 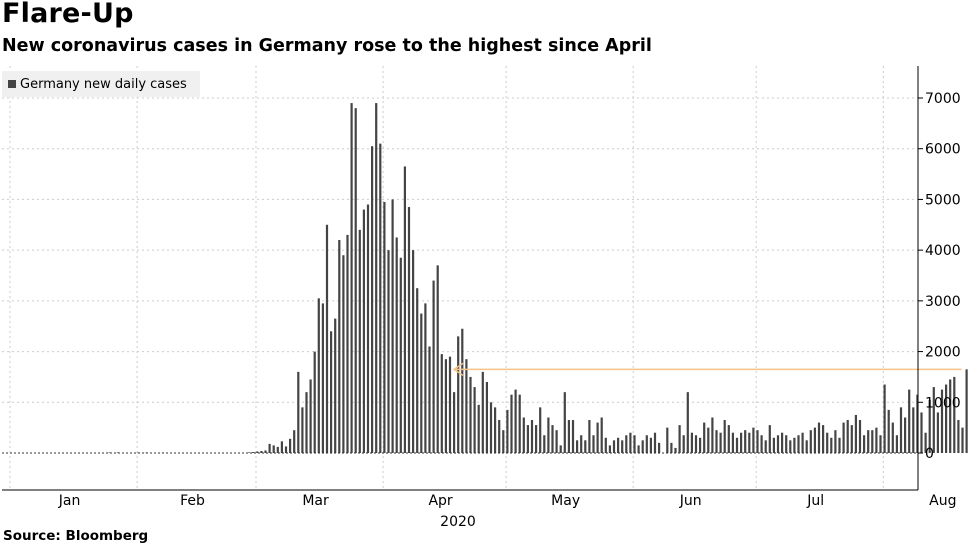 What do you see at coordinates (565, 501) in the screenshot?
I see `x-tick-label: May` at bounding box center [565, 501].